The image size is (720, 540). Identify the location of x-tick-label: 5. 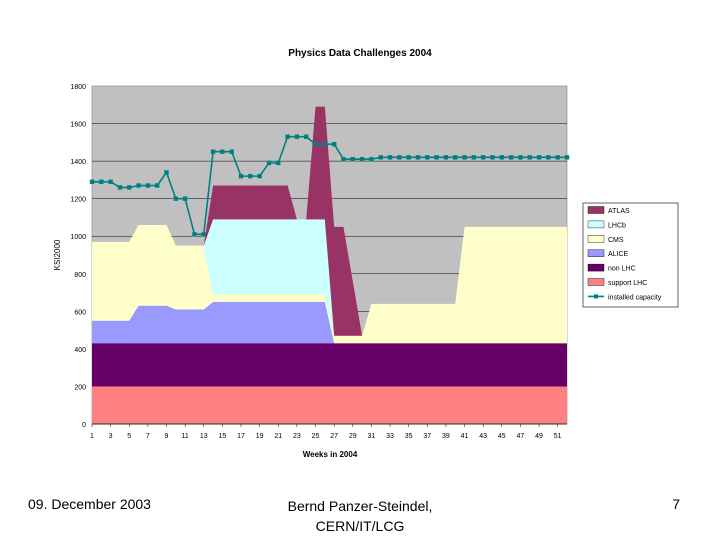
(129, 436).